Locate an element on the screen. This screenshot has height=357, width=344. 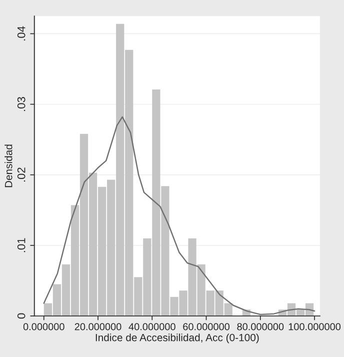
x-axis-title: Indice de Accesibilidad, Acc (0-100) is located at coordinates (177, 339).